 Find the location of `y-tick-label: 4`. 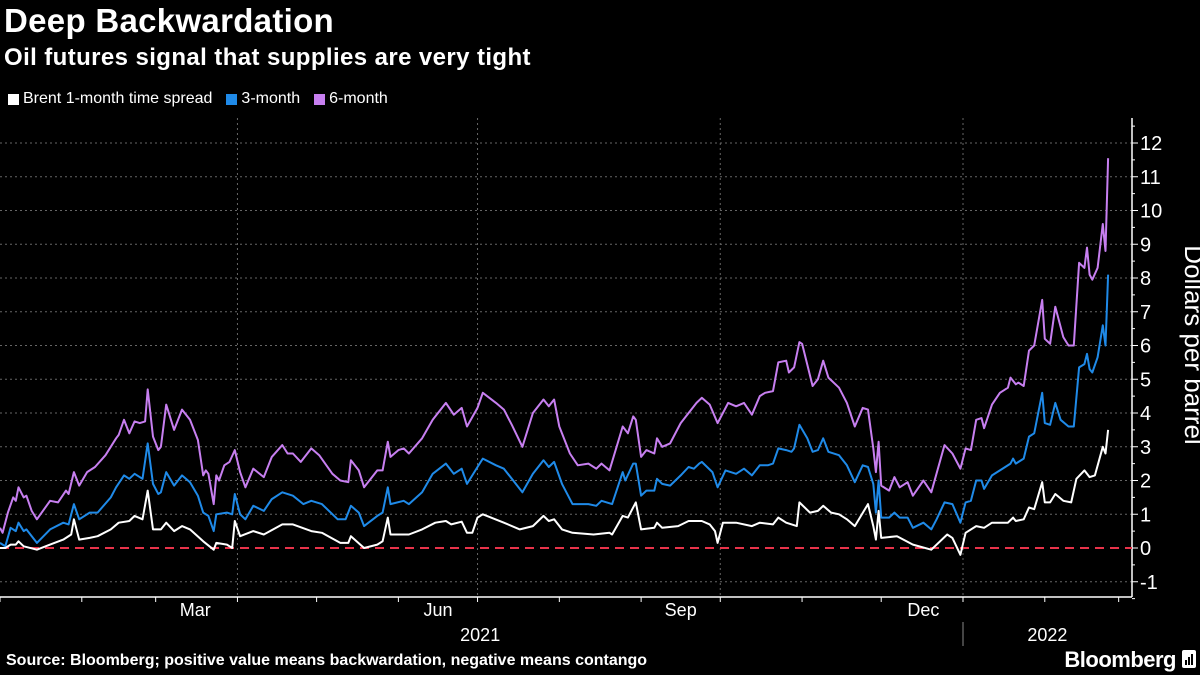

y-tick-label: 4 is located at coordinates (1145, 414).